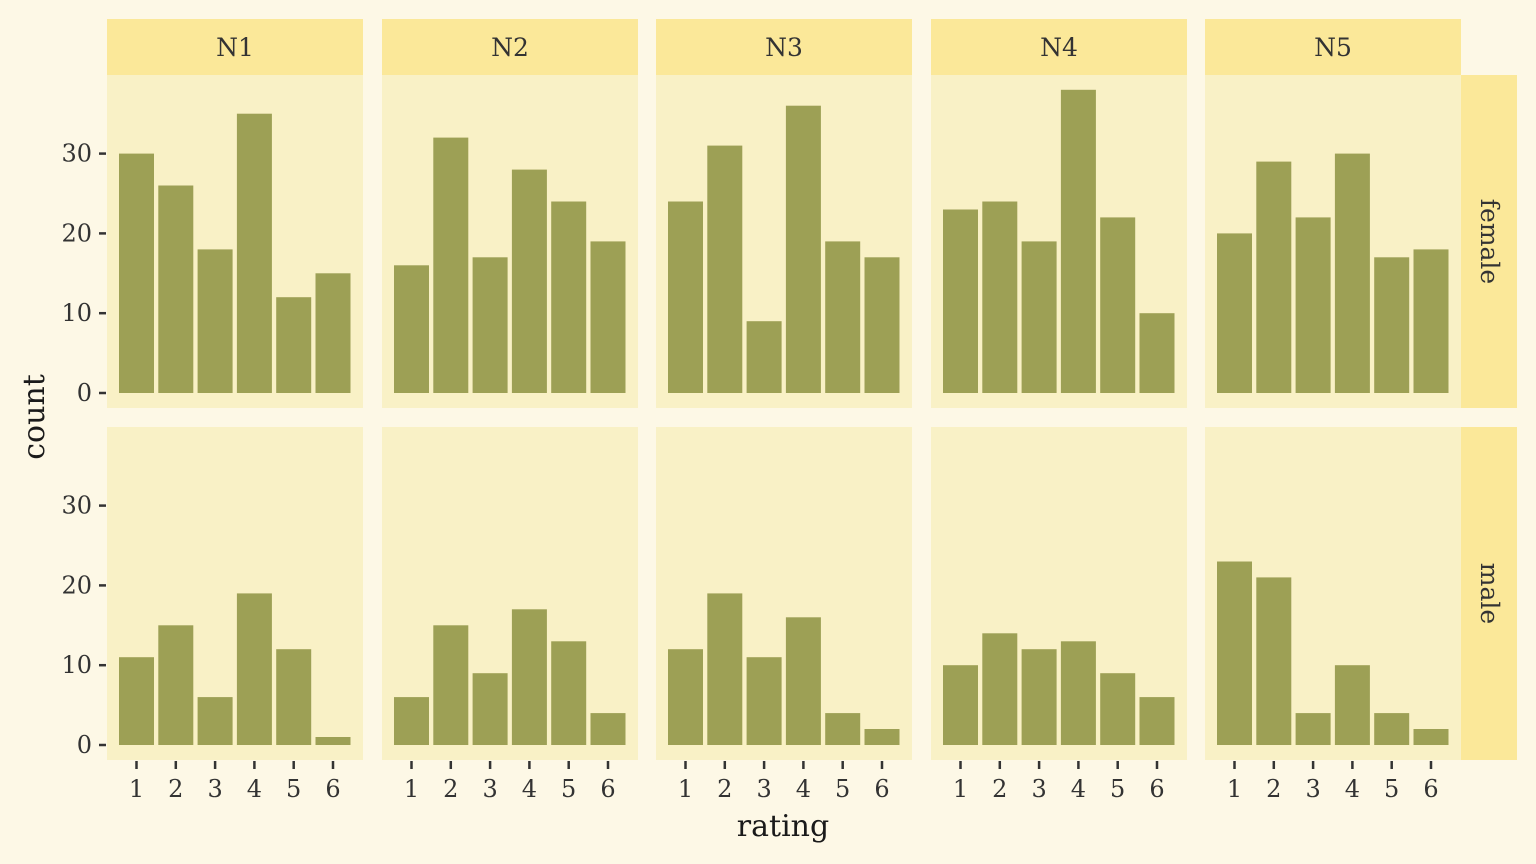  What do you see at coordinates (568, 789) in the screenshot?
I see `x-tick-label-n2-5: 5` at bounding box center [568, 789].